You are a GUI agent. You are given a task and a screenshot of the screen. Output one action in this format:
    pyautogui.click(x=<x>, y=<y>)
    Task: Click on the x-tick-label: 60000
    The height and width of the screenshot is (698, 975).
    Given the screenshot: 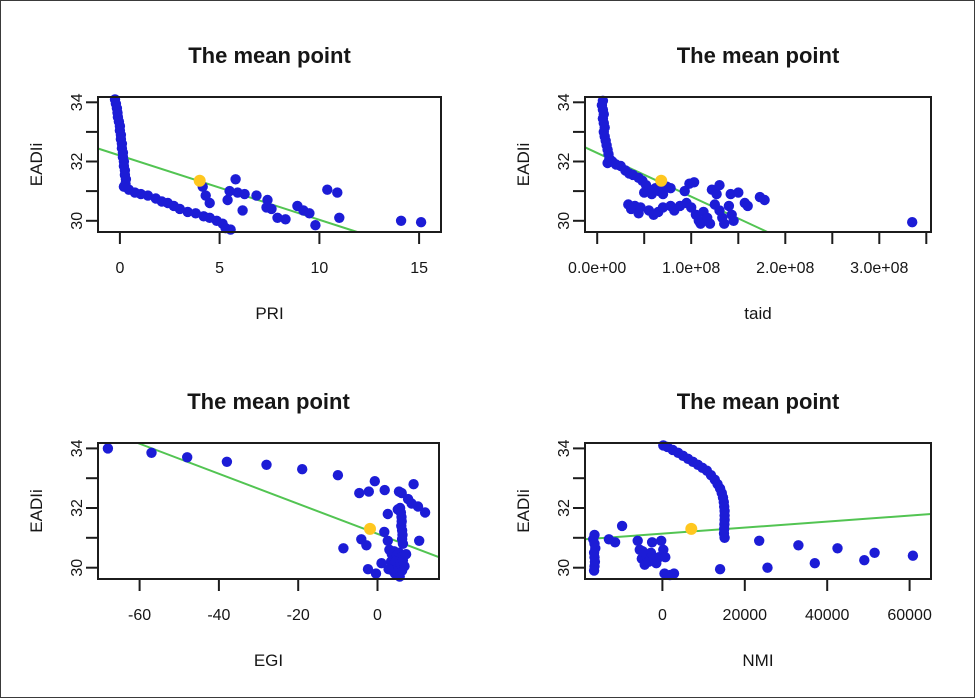 What is the action you would take?
    pyautogui.click(x=909, y=615)
    